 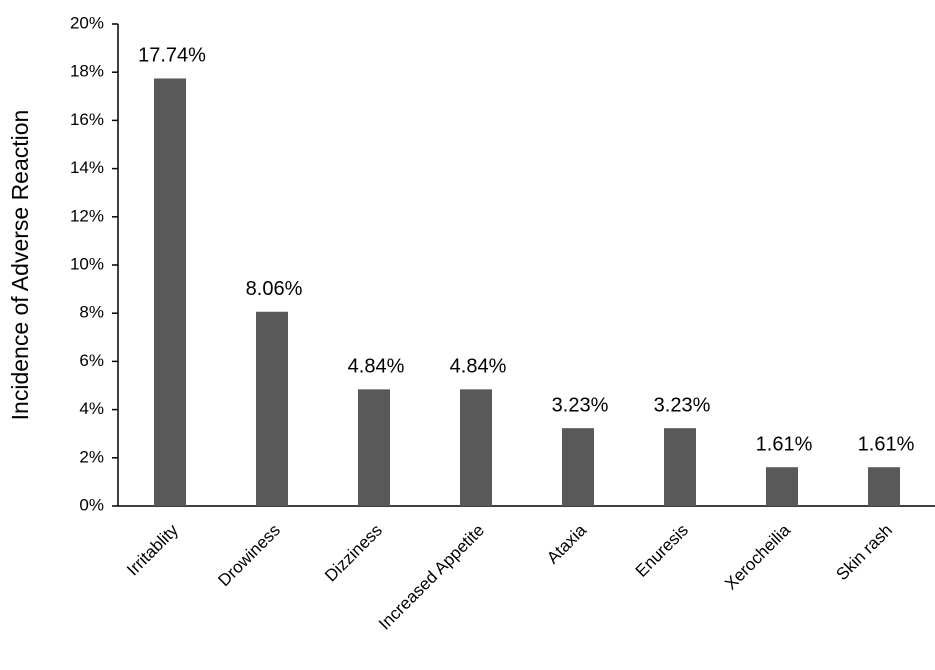 What do you see at coordinates (91, 456) in the screenshot?
I see `y-tick-label: 2%` at bounding box center [91, 456].